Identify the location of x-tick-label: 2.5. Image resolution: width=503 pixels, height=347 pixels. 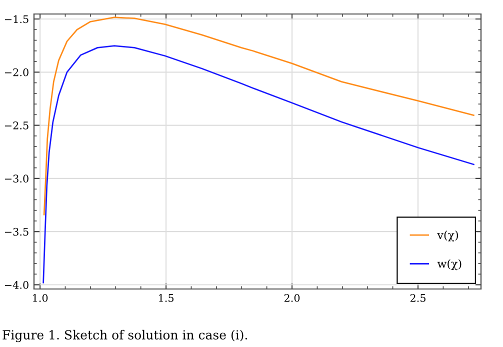
(418, 298).